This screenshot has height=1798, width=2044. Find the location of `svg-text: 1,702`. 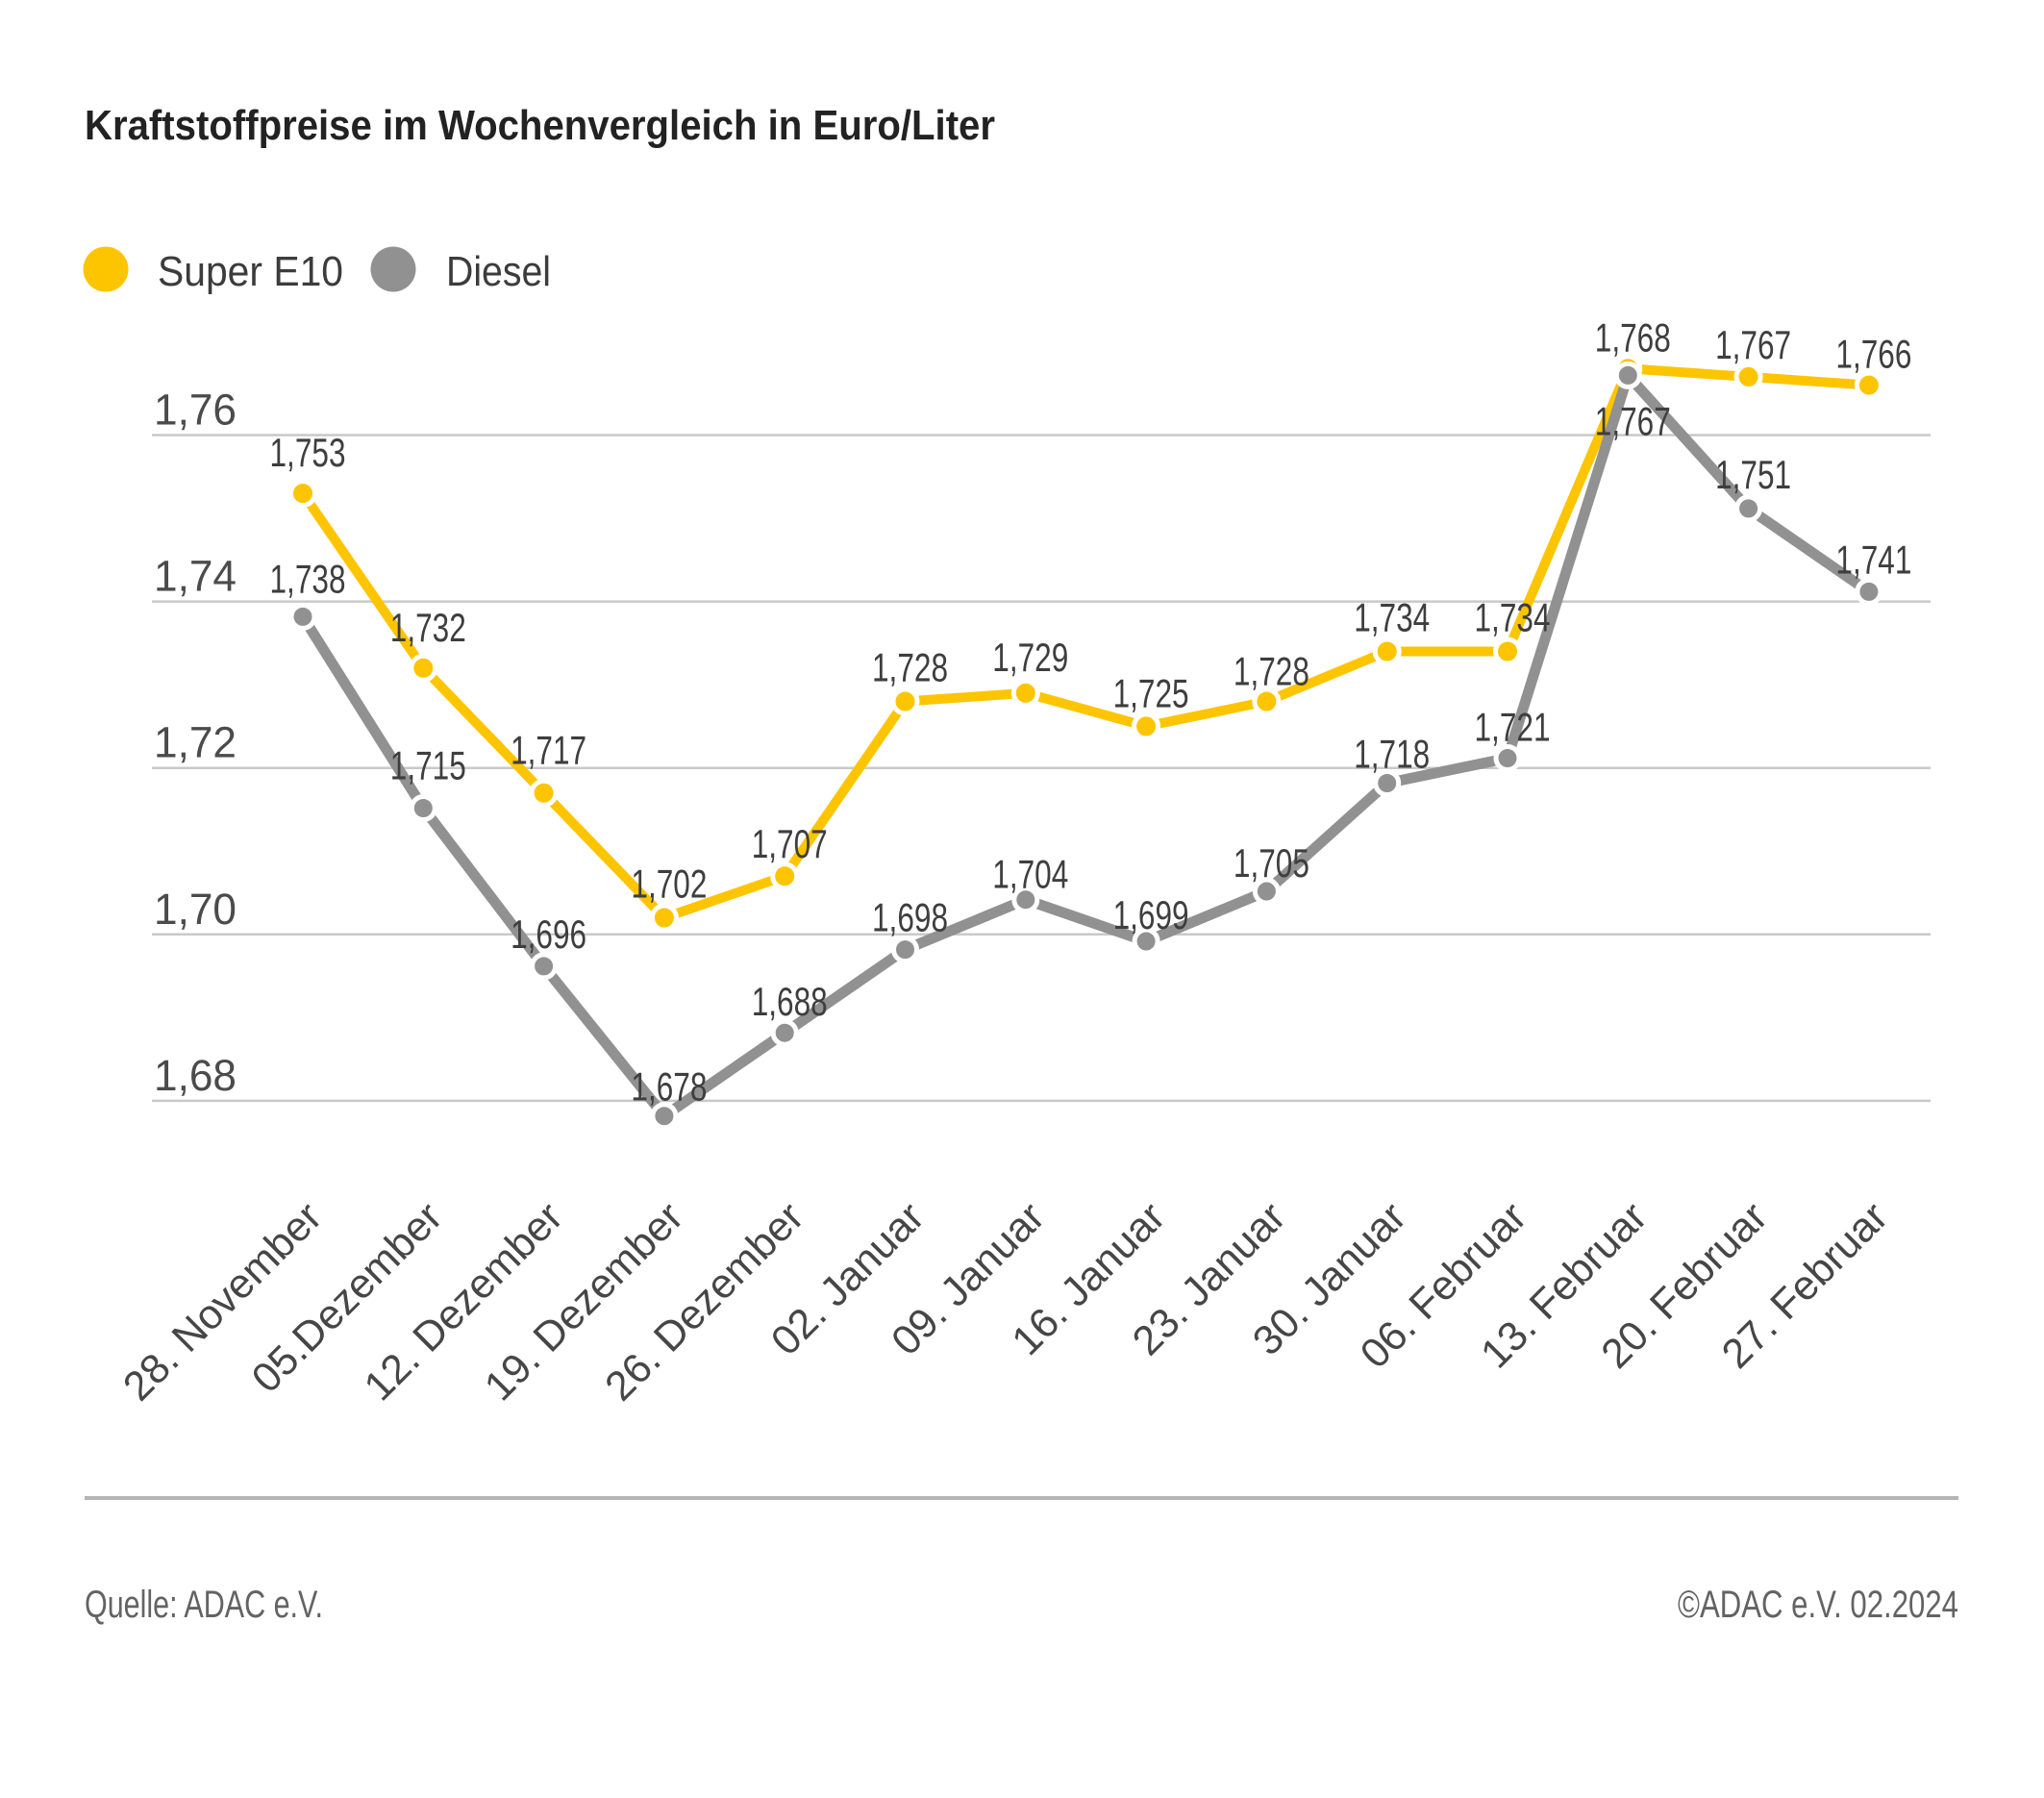

svg-text: 1,702 is located at coordinates (669, 884).